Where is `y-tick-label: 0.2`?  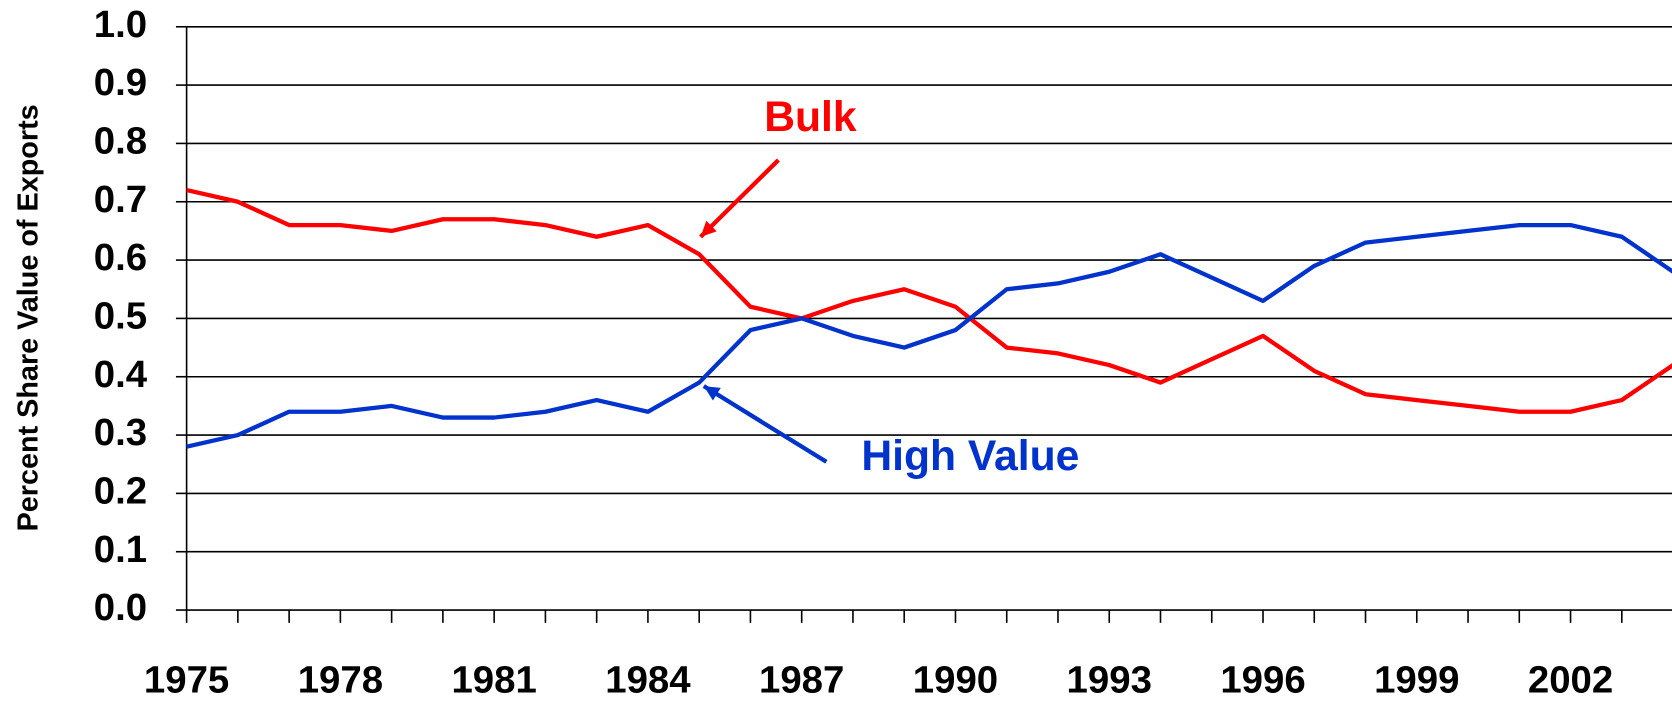 y-tick-label: 0.2 is located at coordinates (120, 491).